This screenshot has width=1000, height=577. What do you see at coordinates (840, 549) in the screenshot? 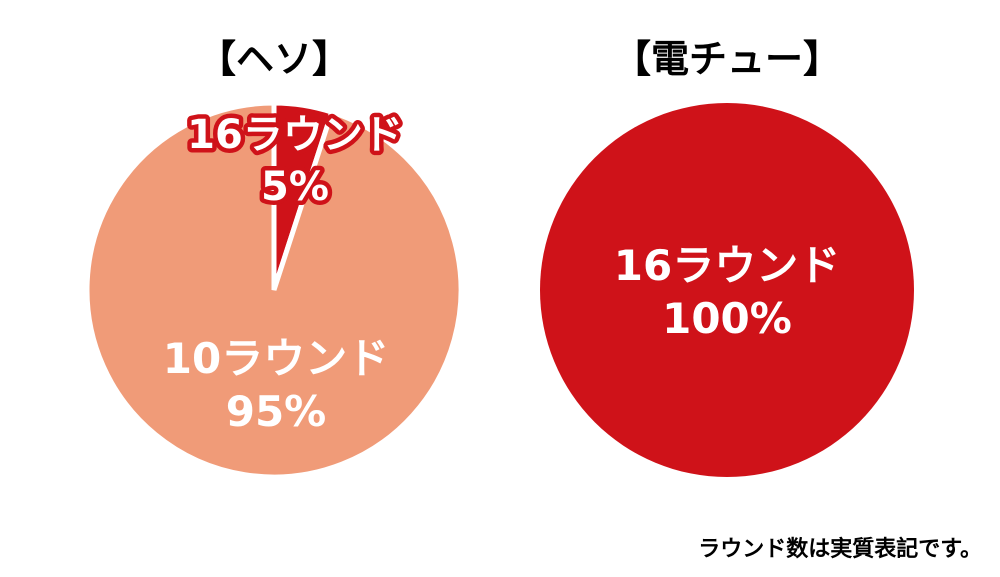
I see `footnote: ラウンド数は実質表記です。` at bounding box center [840, 549].